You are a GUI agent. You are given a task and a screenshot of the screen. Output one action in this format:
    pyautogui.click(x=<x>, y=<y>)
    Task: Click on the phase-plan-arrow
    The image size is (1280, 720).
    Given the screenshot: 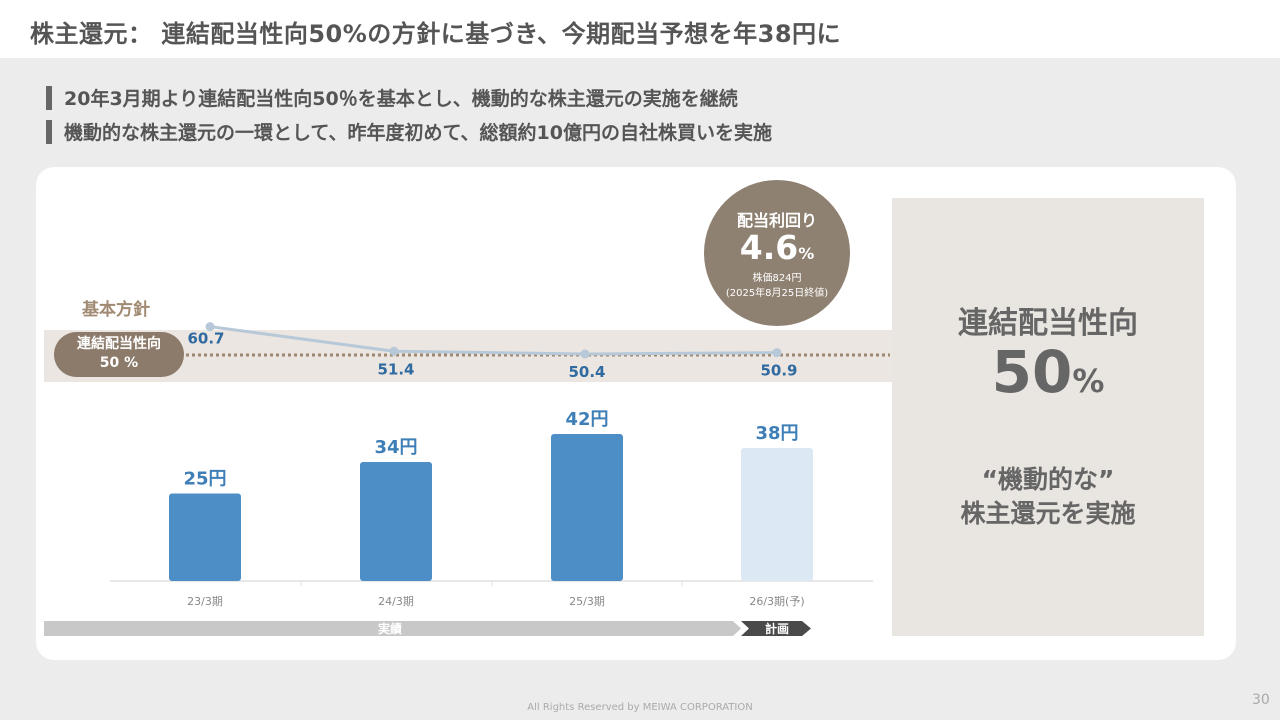 What is the action you would take?
    pyautogui.click(x=776, y=628)
    